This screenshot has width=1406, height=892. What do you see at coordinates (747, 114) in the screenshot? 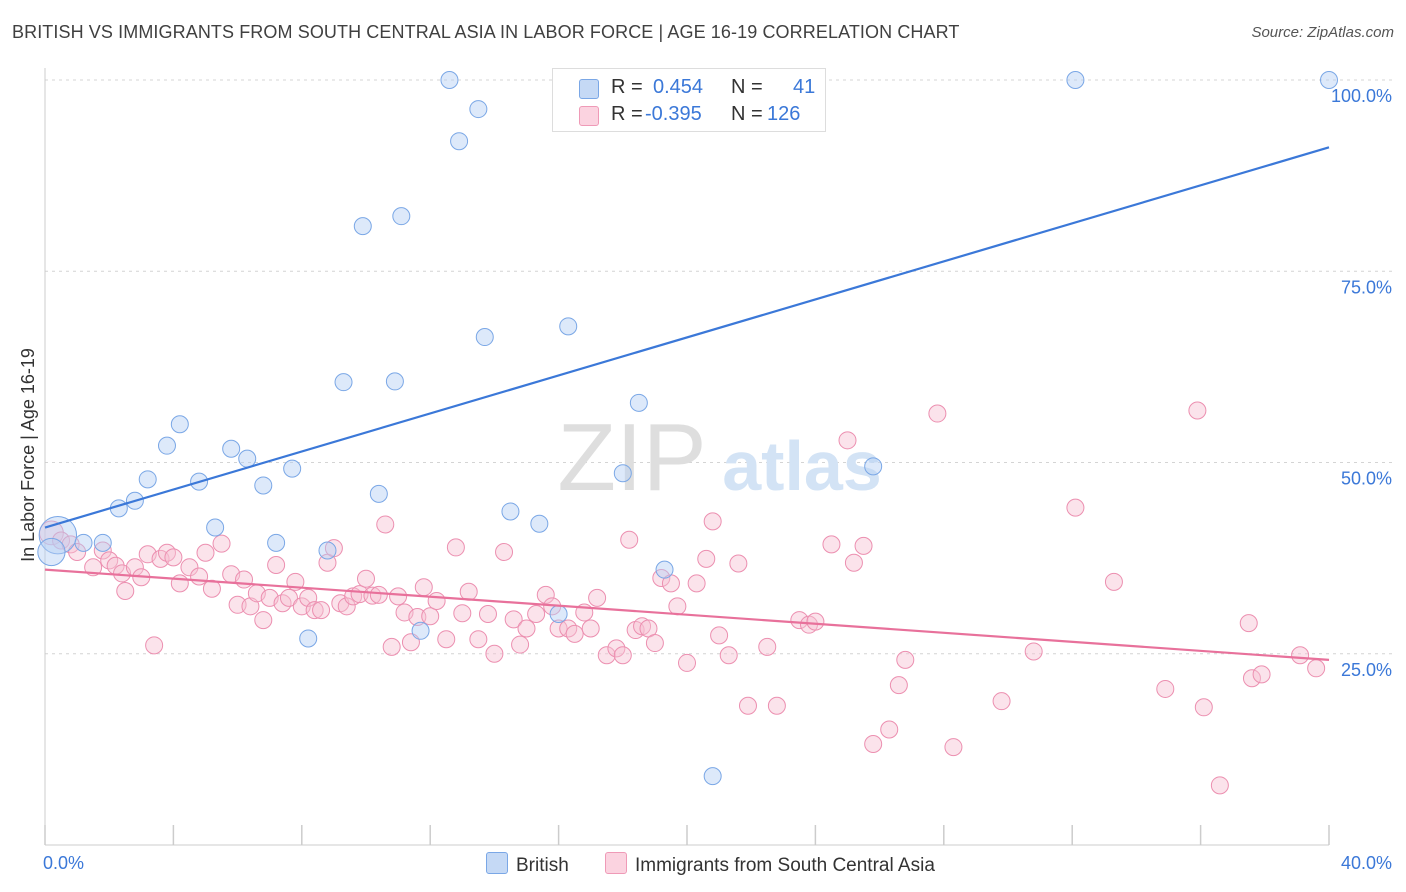
I see `legend-n-label: N =` at bounding box center [747, 114].